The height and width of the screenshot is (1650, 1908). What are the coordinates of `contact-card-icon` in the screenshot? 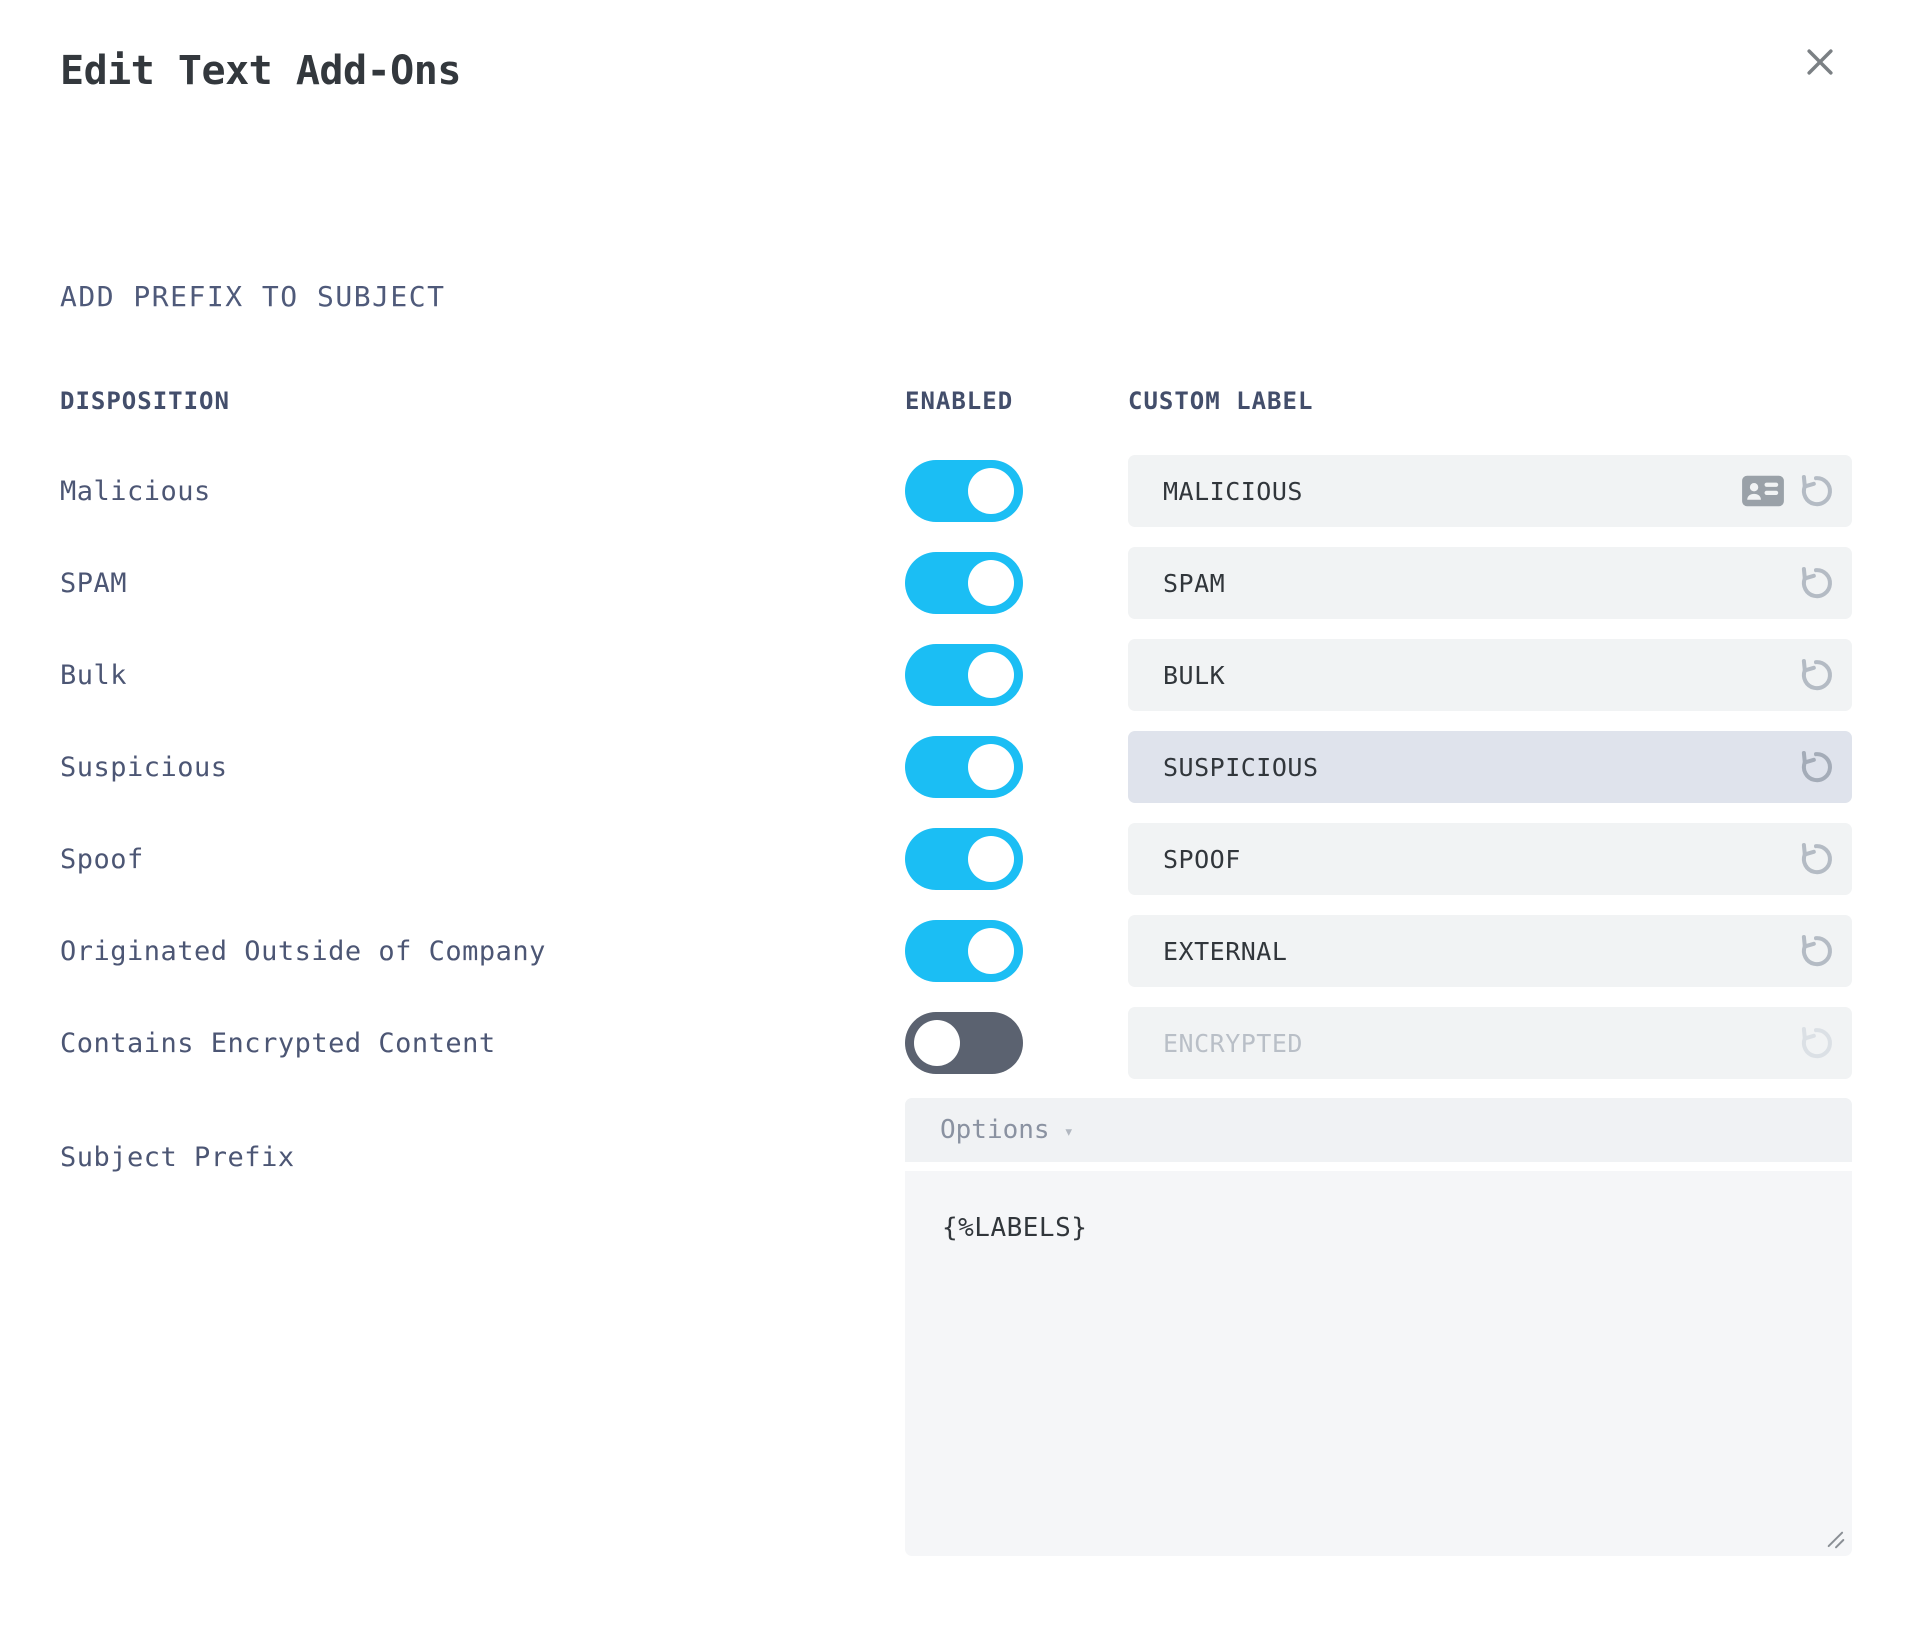 It's located at (1763, 491).